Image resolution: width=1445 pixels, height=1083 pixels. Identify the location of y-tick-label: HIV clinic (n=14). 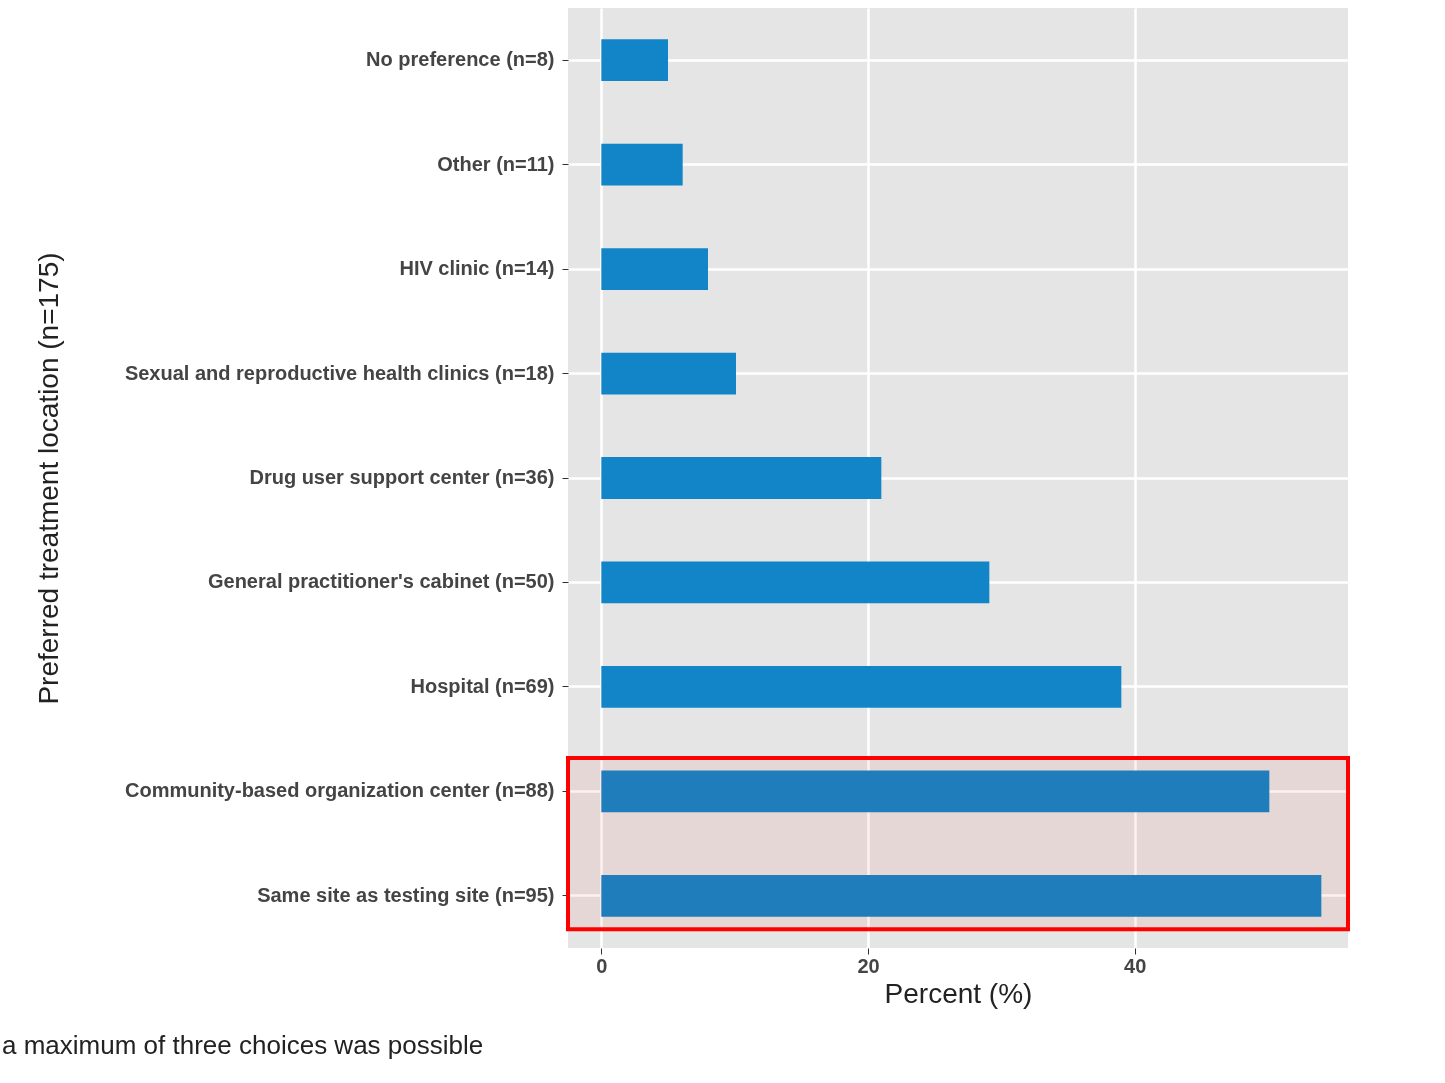
(477, 268).